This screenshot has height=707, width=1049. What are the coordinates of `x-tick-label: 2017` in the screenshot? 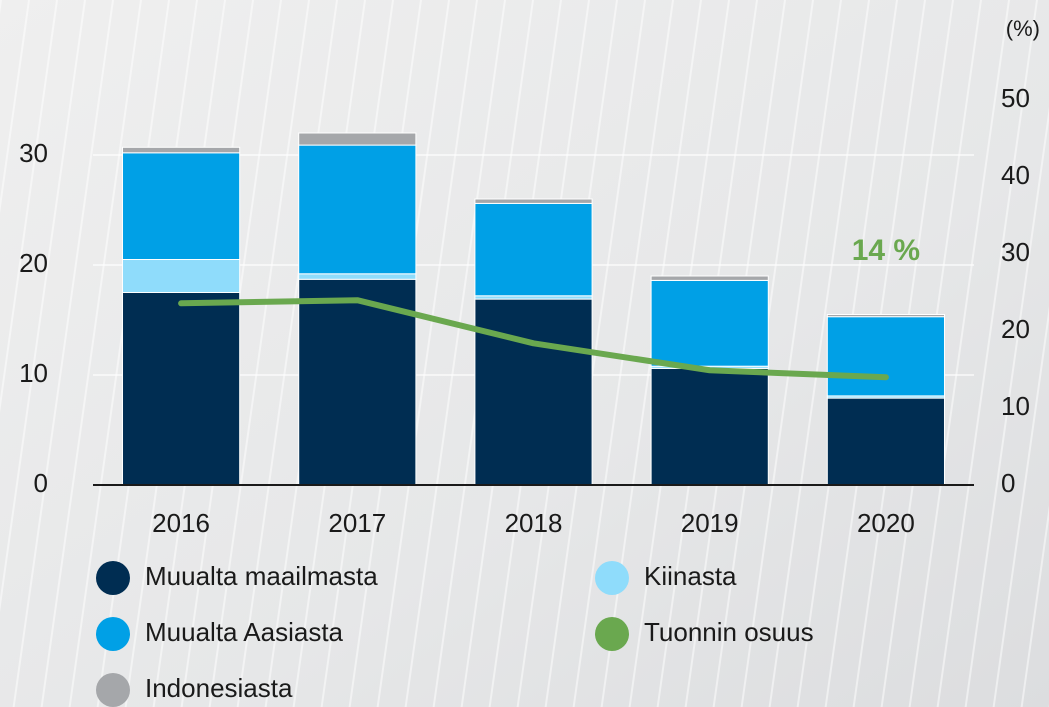 It's located at (357, 523).